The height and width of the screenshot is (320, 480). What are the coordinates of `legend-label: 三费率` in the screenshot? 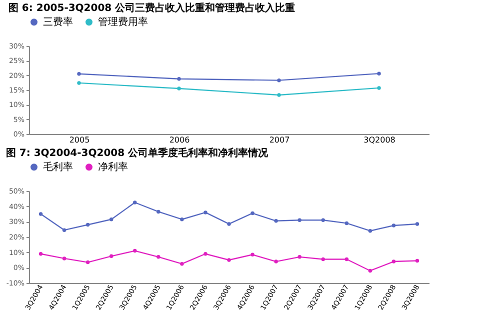 It's located at (58, 22).